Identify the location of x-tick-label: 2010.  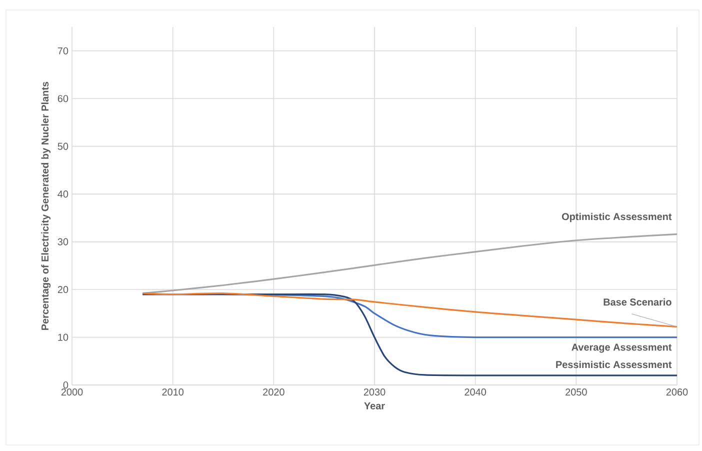
(173, 392).